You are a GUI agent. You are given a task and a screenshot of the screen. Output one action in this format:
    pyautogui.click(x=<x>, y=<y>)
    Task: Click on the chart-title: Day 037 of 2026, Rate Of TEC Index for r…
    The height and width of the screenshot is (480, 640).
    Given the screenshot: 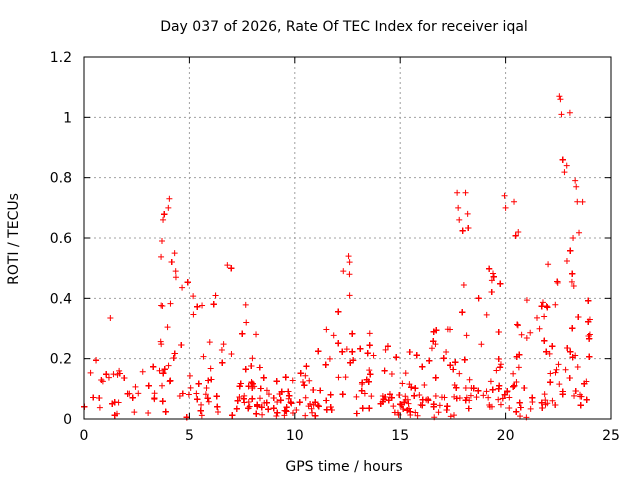 What is the action you would take?
    pyautogui.click(x=344, y=27)
    